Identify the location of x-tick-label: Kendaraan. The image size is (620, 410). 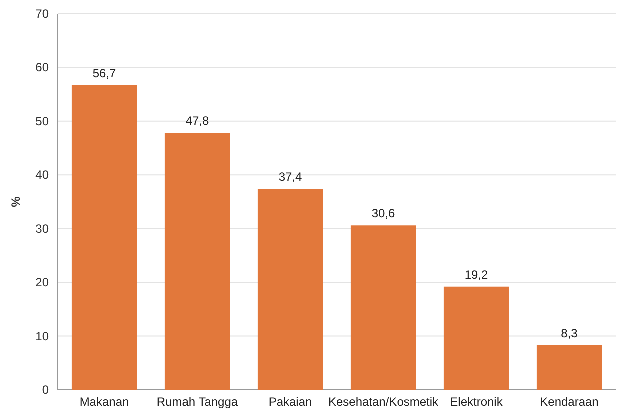
(569, 402).